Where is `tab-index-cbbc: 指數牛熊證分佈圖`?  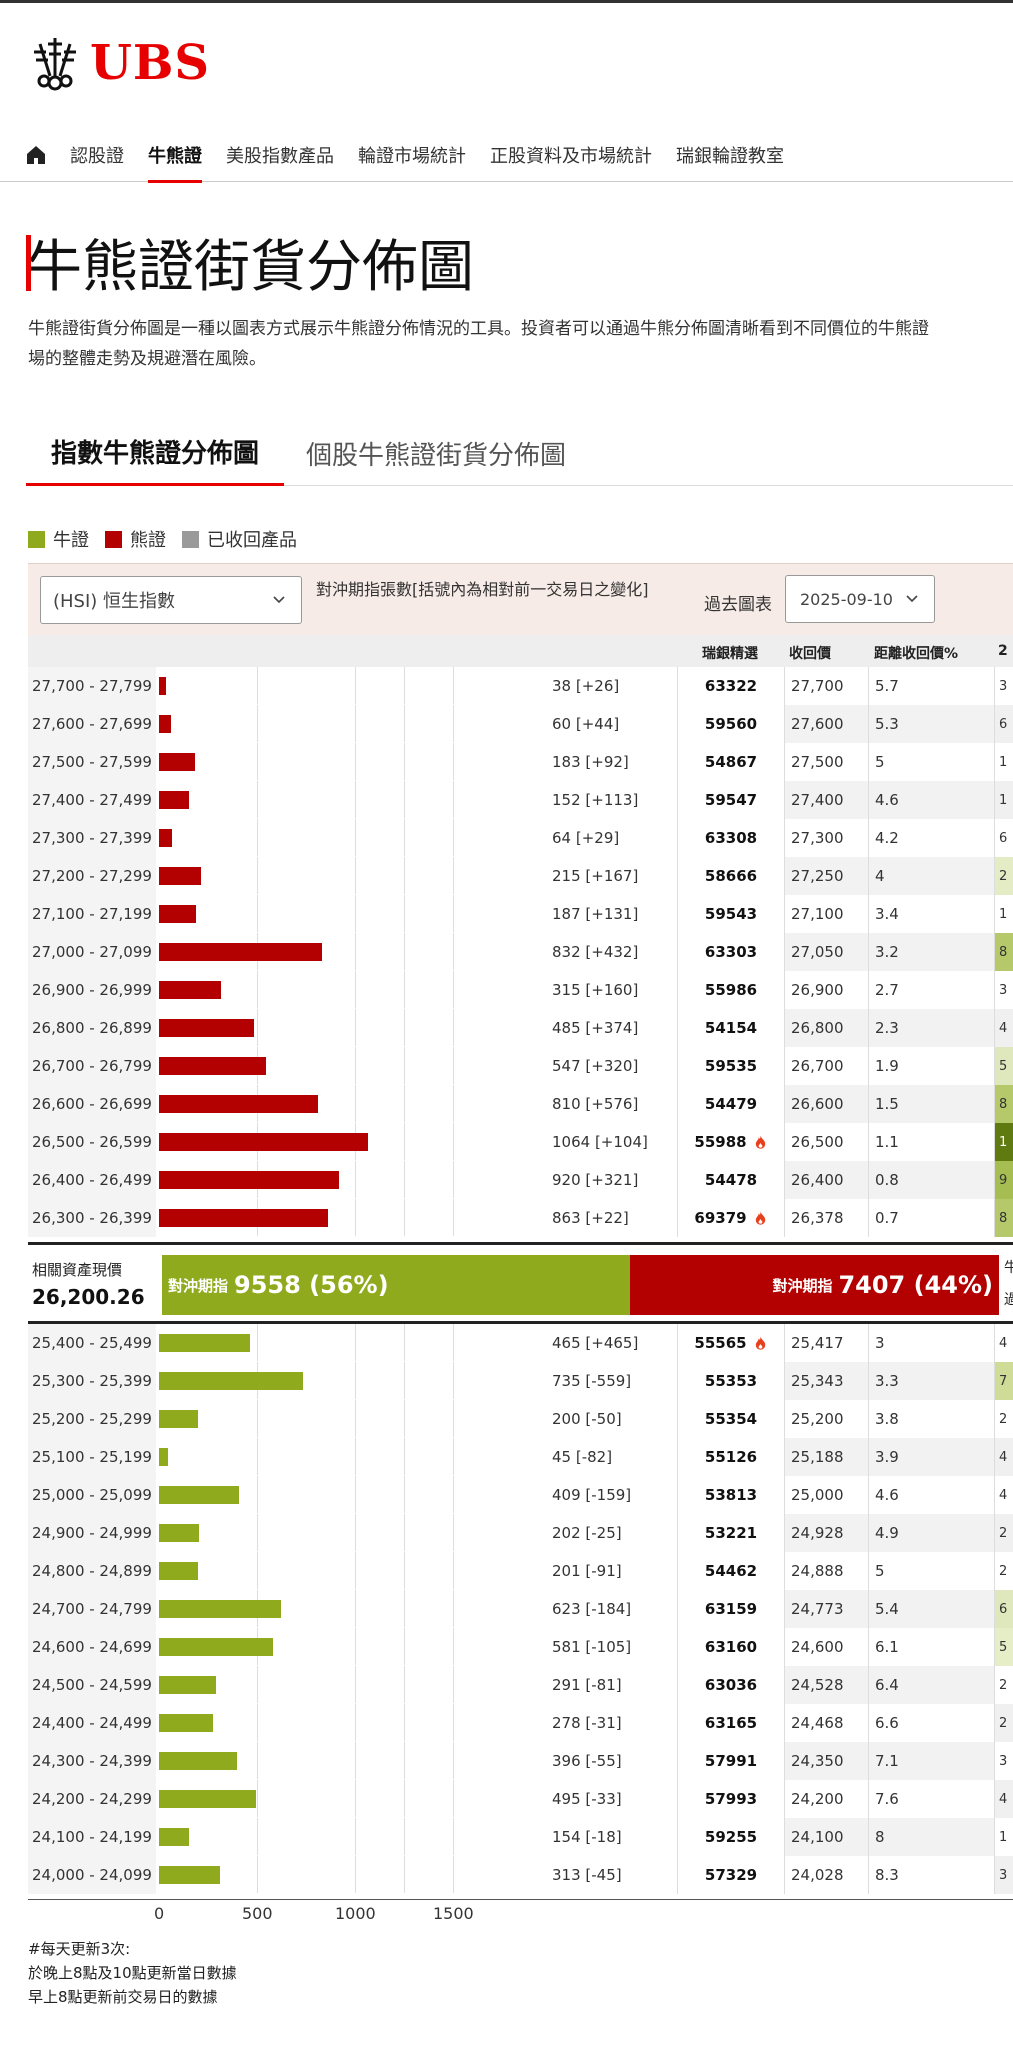 tab-index-cbbc: 指數牛熊證分佈圖 is located at coordinates (155, 453).